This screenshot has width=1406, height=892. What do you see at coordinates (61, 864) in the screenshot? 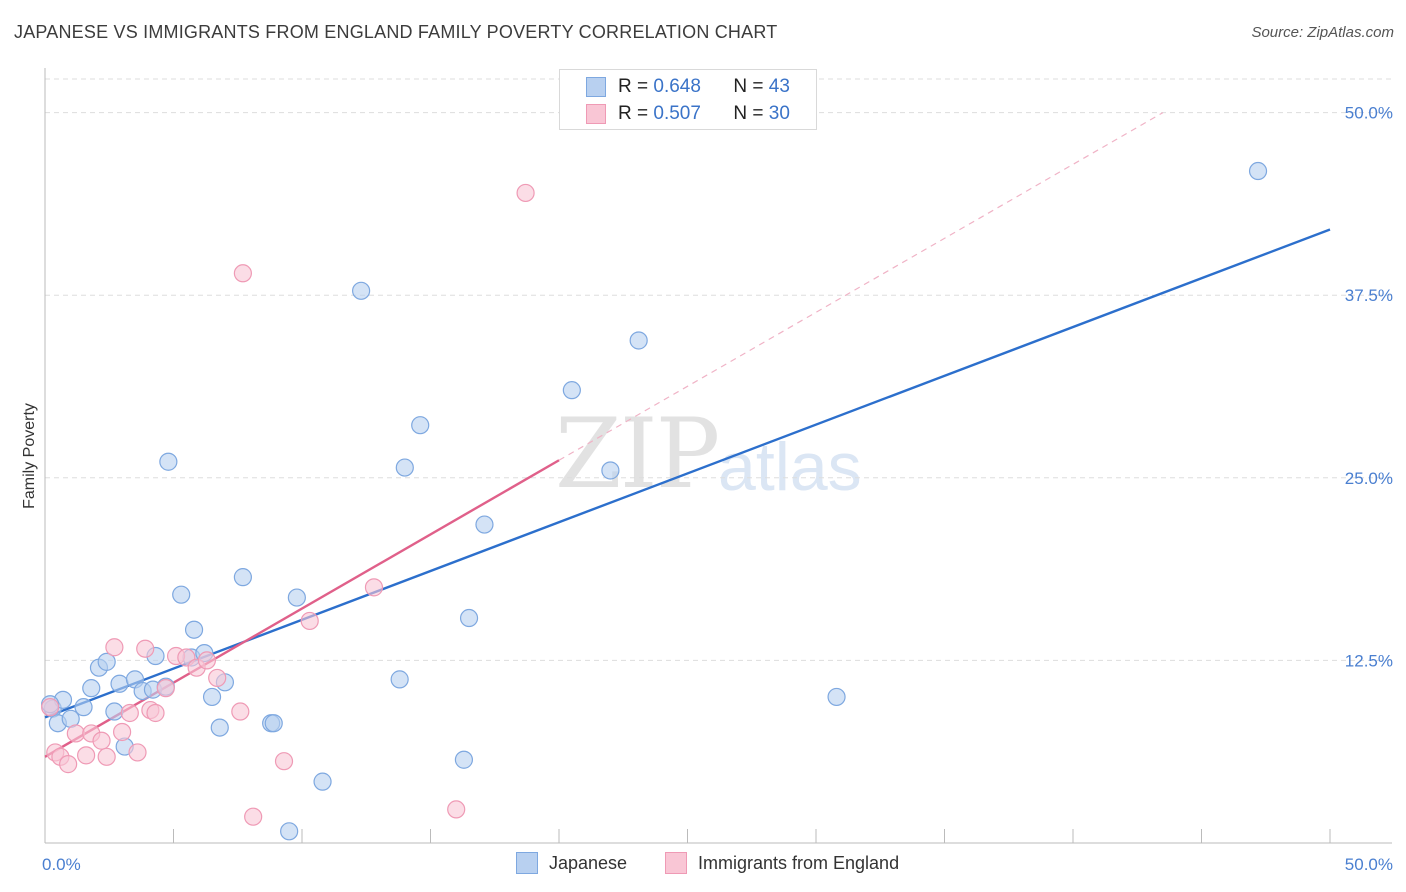
I see `x-tick-label: 0.0%` at bounding box center [61, 864].